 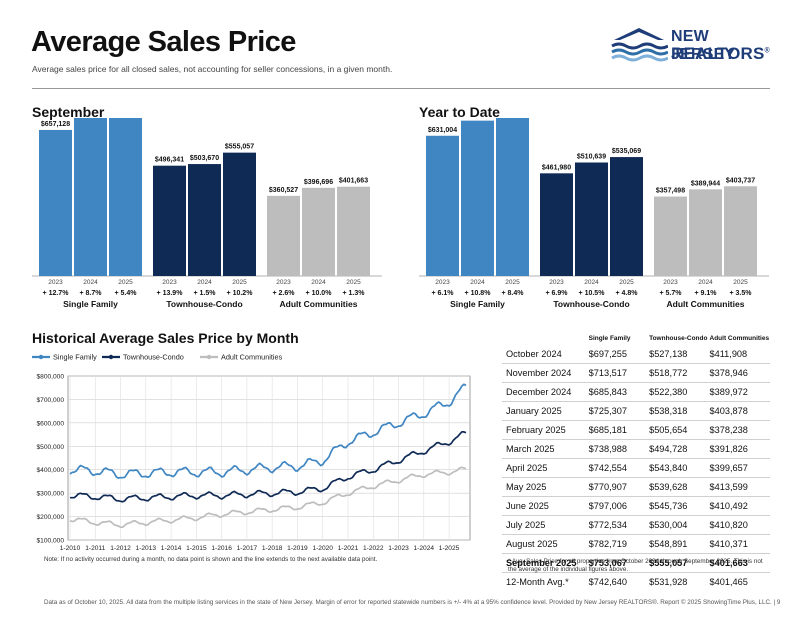 I want to click on bar-value-label: $555,057, so click(x=239, y=147).